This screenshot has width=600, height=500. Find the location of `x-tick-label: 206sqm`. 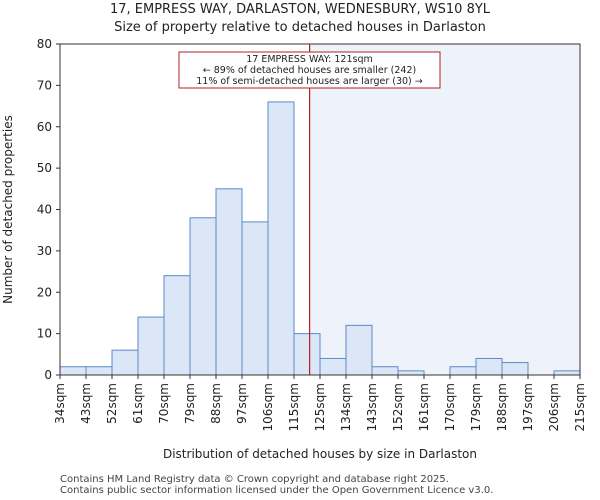

x-tick-label: 206sqm is located at coordinates (554, 407).